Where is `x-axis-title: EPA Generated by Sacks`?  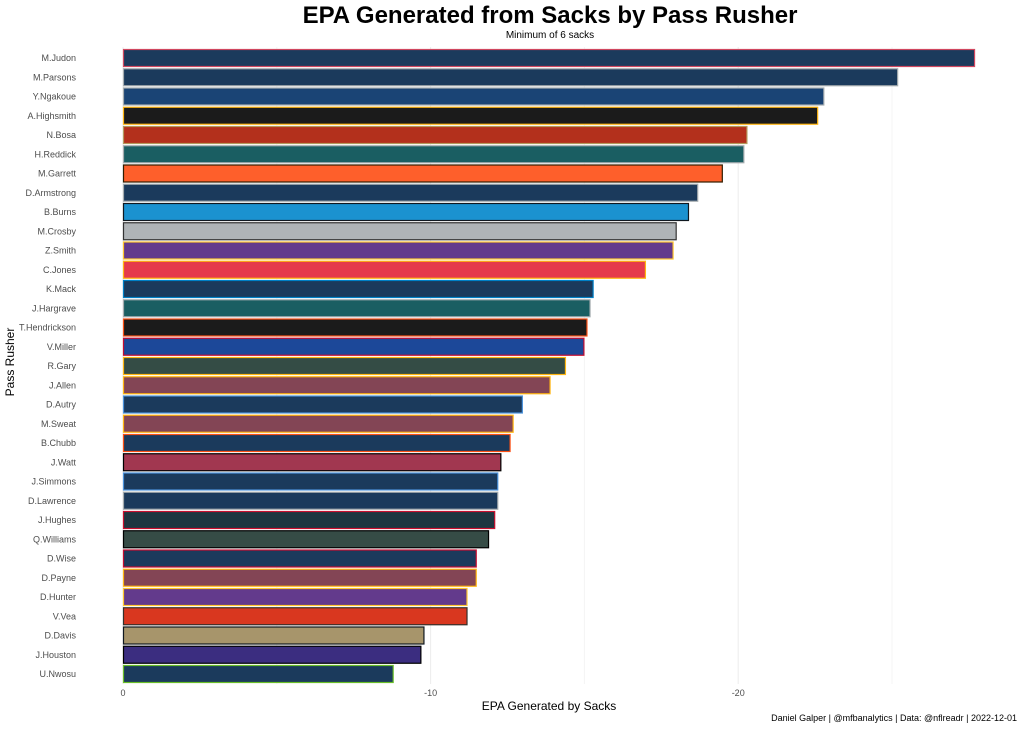 x-axis-title: EPA Generated by Sacks is located at coordinates (549, 706).